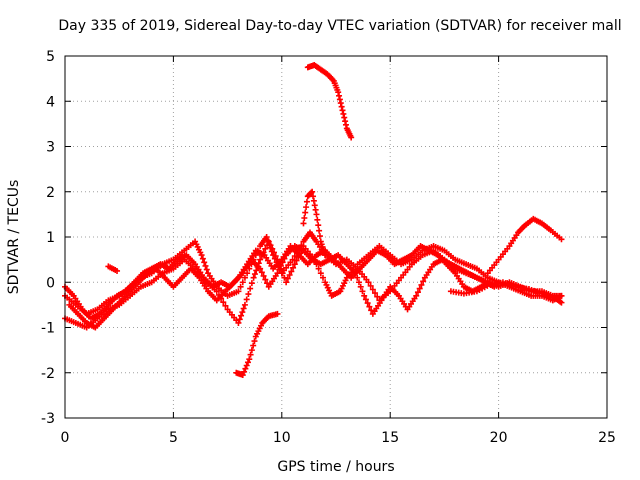 The height and width of the screenshot is (480, 640). What do you see at coordinates (48, 329) in the screenshot?
I see `y-tick-label: -1` at bounding box center [48, 329].